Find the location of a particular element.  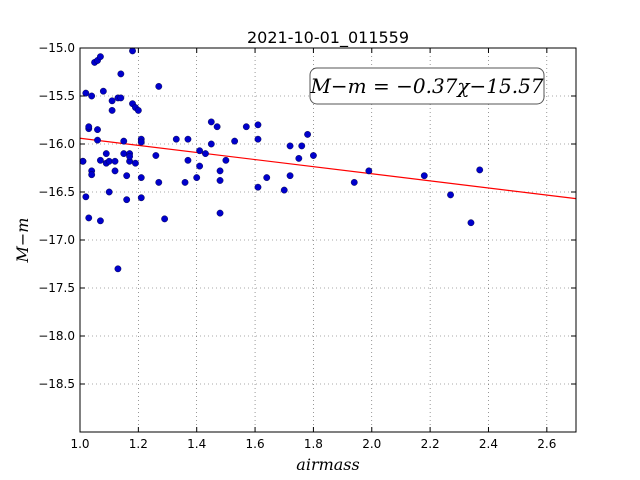

y-tick-label: −15.5 is located at coordinates (56, 96).